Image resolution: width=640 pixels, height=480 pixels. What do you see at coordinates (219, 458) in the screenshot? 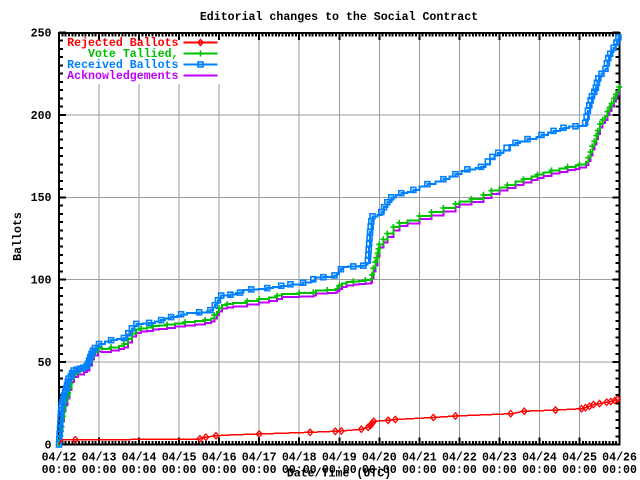
I see `svg-text: 04/16` at bounding box center [219, 458].